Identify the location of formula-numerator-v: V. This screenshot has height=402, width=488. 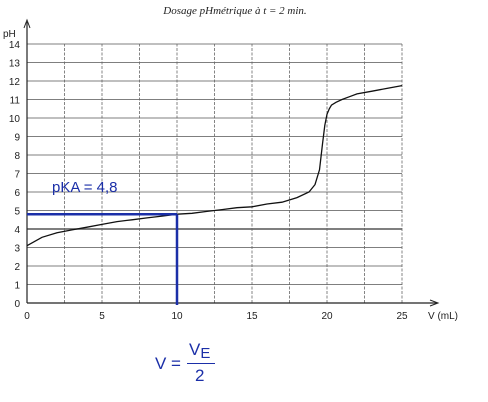
(195, 349).